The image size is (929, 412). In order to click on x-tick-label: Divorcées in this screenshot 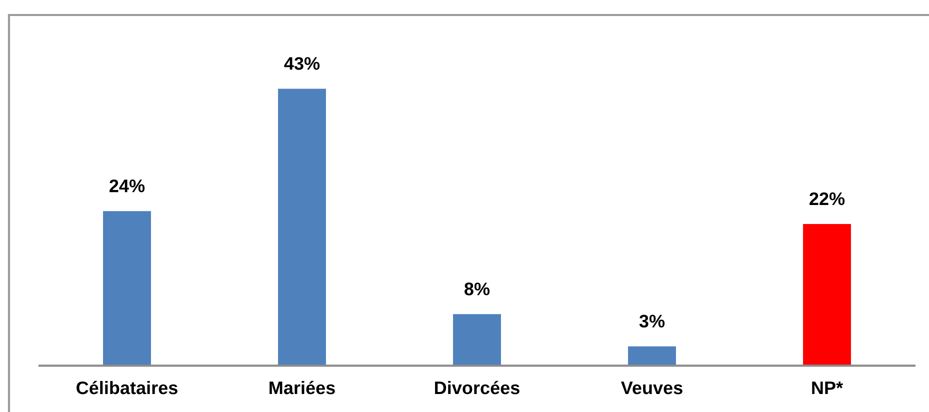, I will do `click(477, 387)`.